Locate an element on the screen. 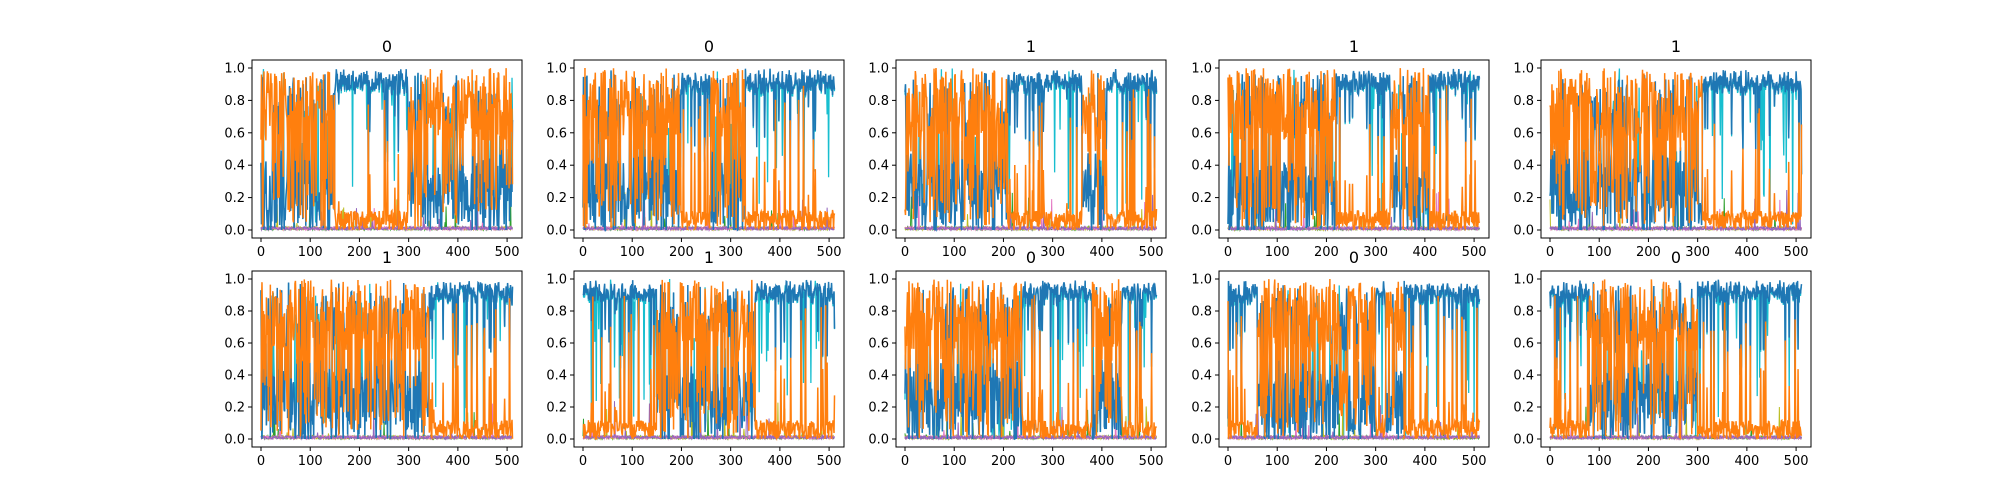  subplot-2: 0.0 0.2 0.4 0.6 0.8 1.0 0 100 200 300 400 500 1 is located at coordinates (1017, 148).